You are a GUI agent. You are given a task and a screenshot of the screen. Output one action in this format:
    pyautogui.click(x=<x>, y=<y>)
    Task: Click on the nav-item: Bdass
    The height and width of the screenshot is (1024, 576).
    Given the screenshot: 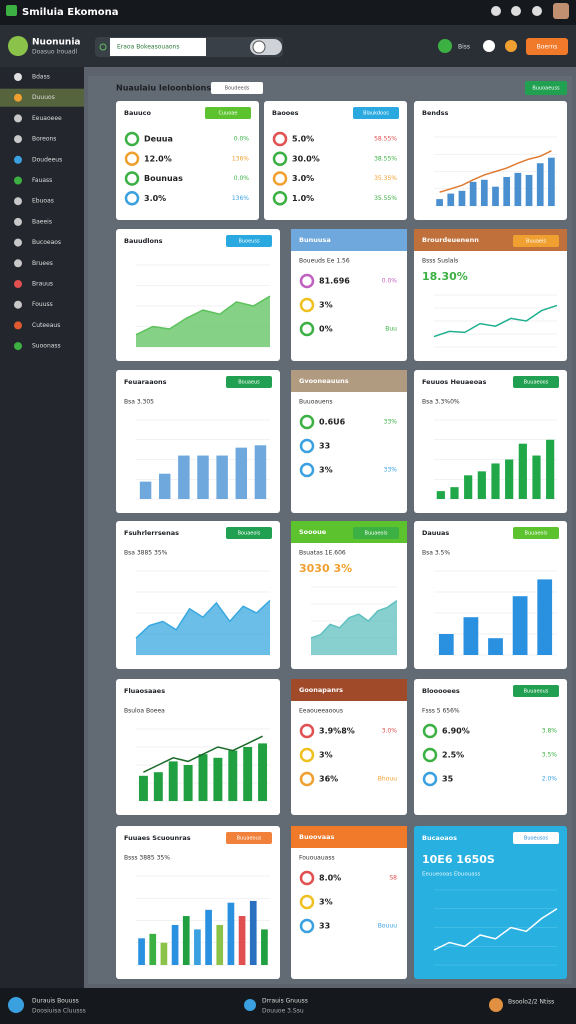 What is the action you would take?
    pyautogui.click(x=32, y=77)
    